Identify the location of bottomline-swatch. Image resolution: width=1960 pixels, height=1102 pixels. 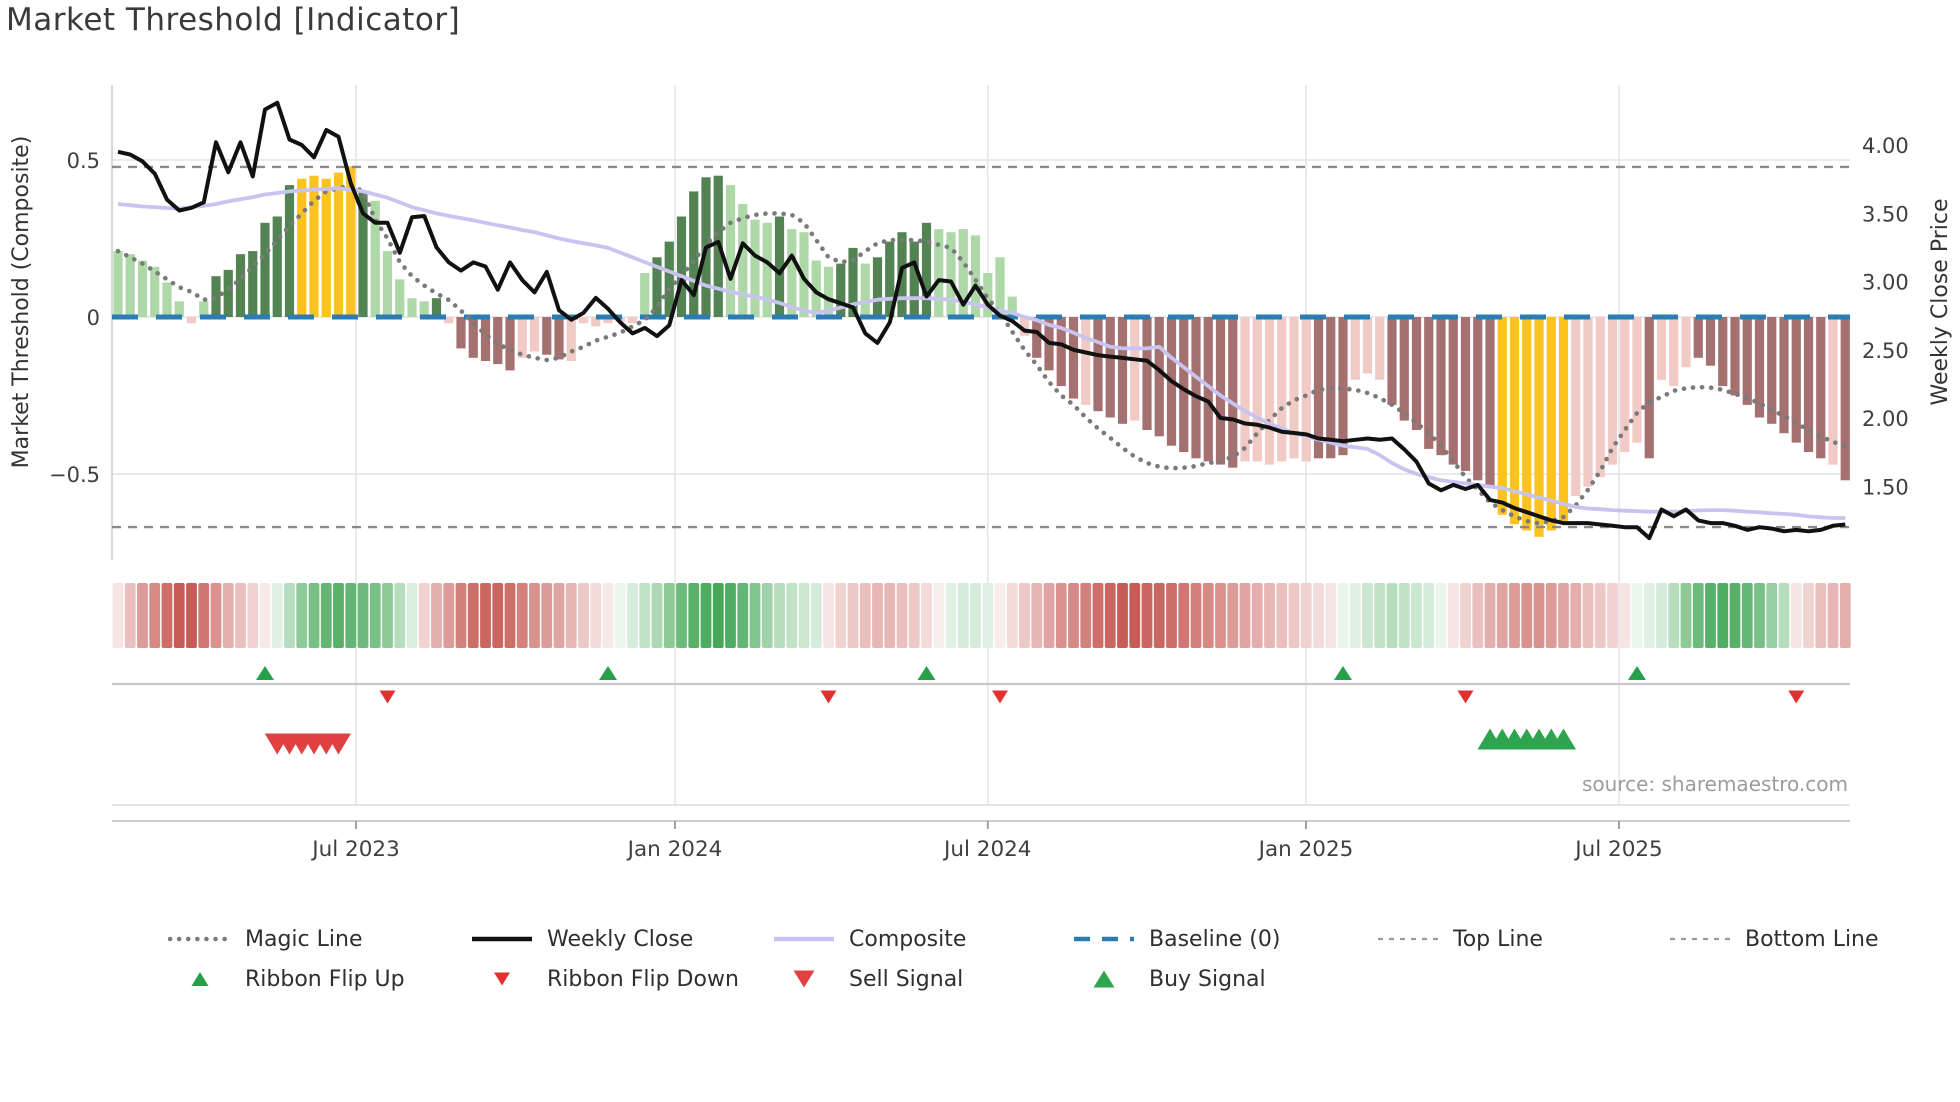
(1700, 939).